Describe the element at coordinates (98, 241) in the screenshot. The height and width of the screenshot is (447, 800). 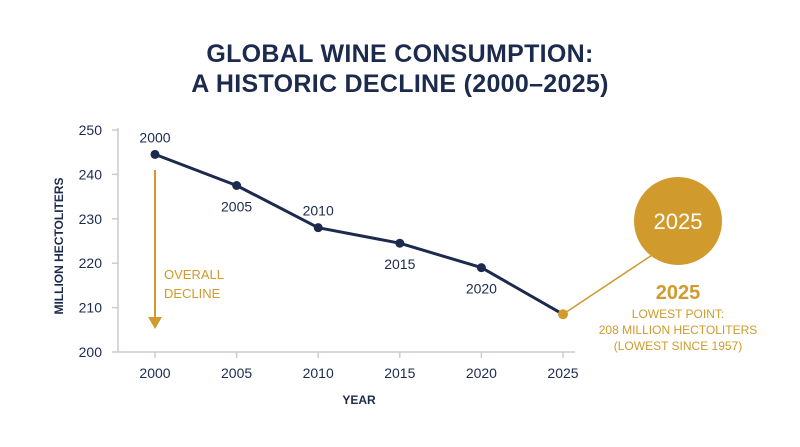
I see `y-axis-ticks: 200 210 220 230 240 250` at that location.